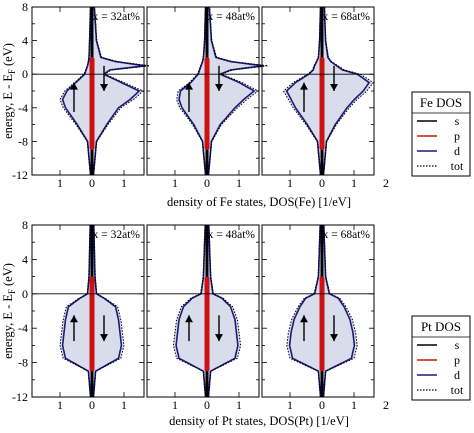  I want to click on d-line-down, so click(305, 311).